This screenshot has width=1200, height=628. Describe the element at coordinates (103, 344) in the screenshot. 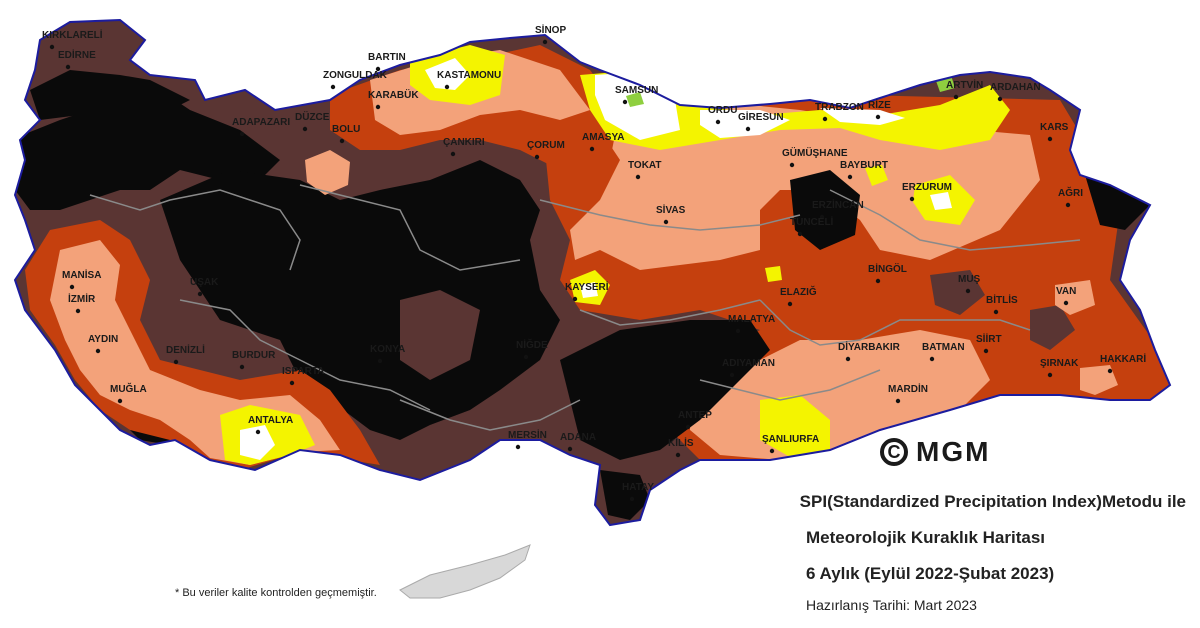

I see `city-label: AYDIN` at that location.